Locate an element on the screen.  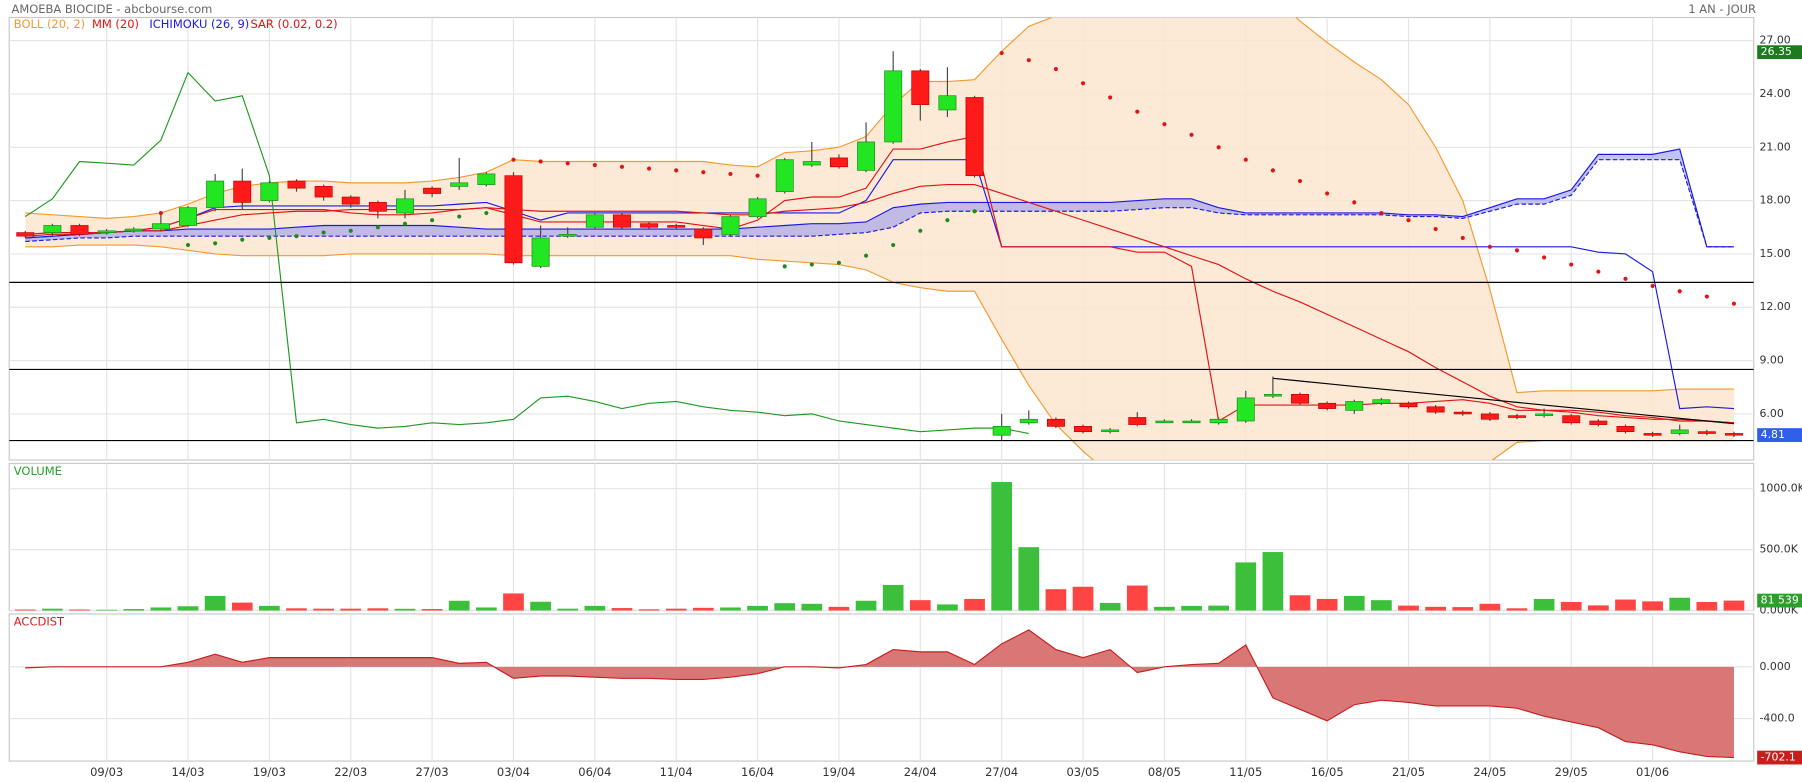
x-tick-label: 03/05 is located at coordinates (1082, 772).